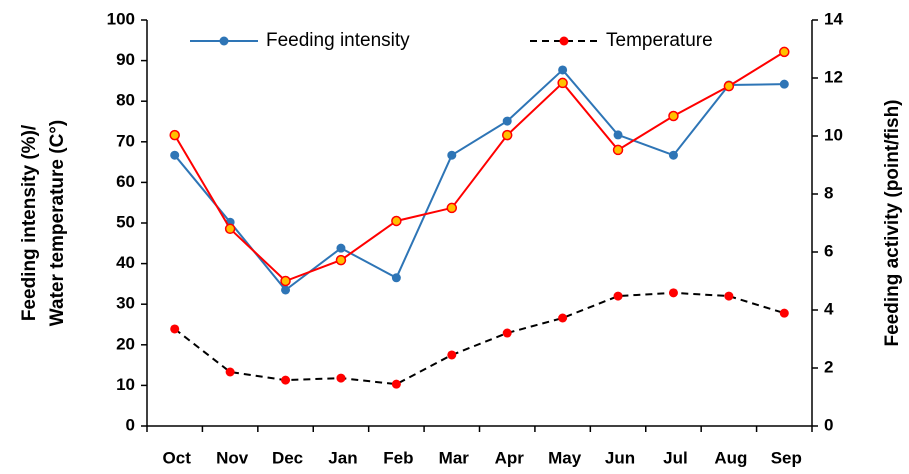 The width and height of the screenshot is (909, 474). I want to click on y-axis-title: Feeding intensity (%)/, so click(29, 222).